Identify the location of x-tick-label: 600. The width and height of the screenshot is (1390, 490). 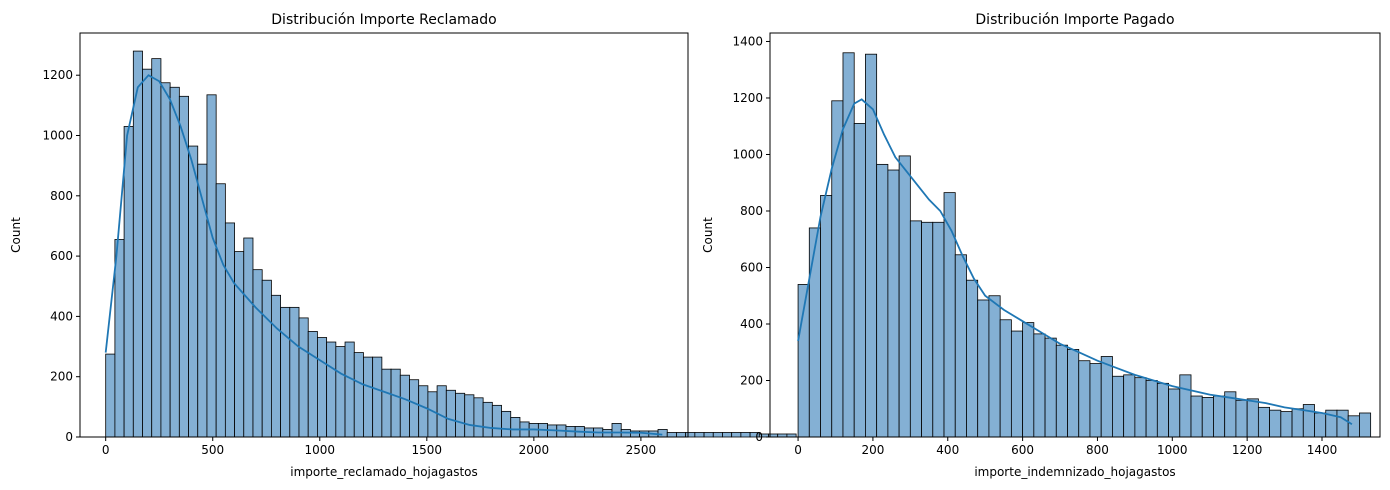
(1022, 450).